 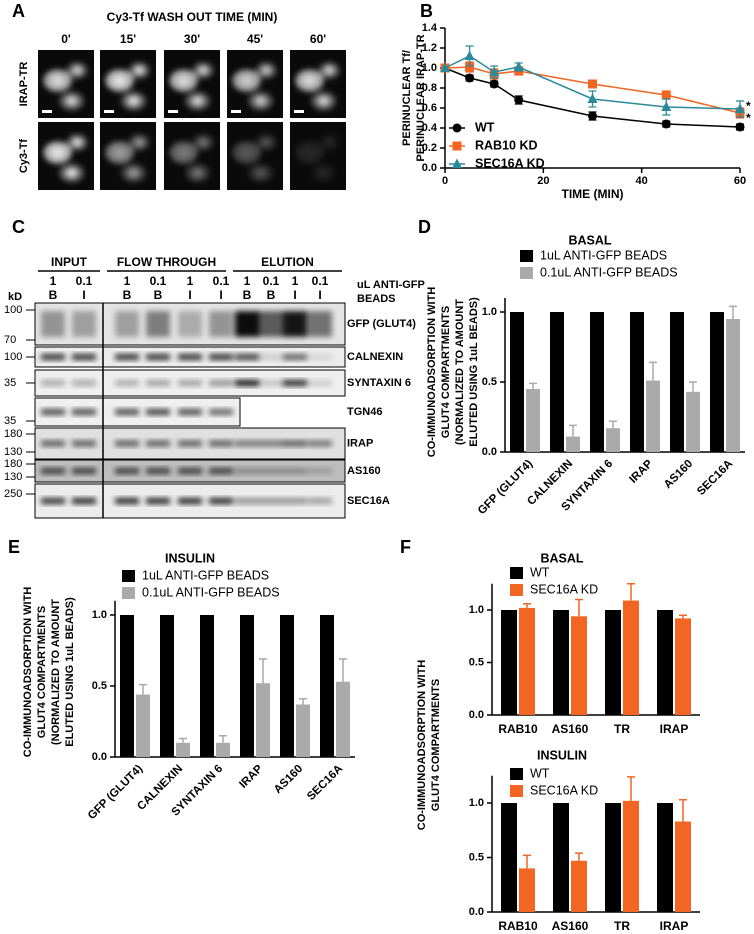 What do you see at coordinates (391, 285) in the screenshot?
I see `lane-key: uL ANTI-GFP` at bounding box center [391, 285].